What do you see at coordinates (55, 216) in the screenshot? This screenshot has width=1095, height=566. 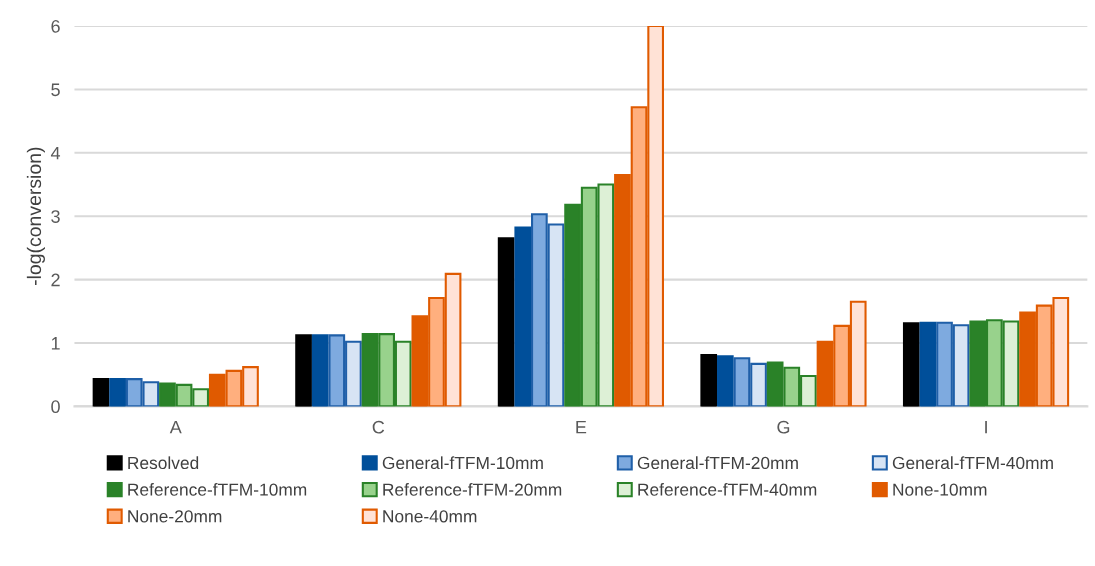 I see `y-tick-label: 3` at bounding box center [55, 216].